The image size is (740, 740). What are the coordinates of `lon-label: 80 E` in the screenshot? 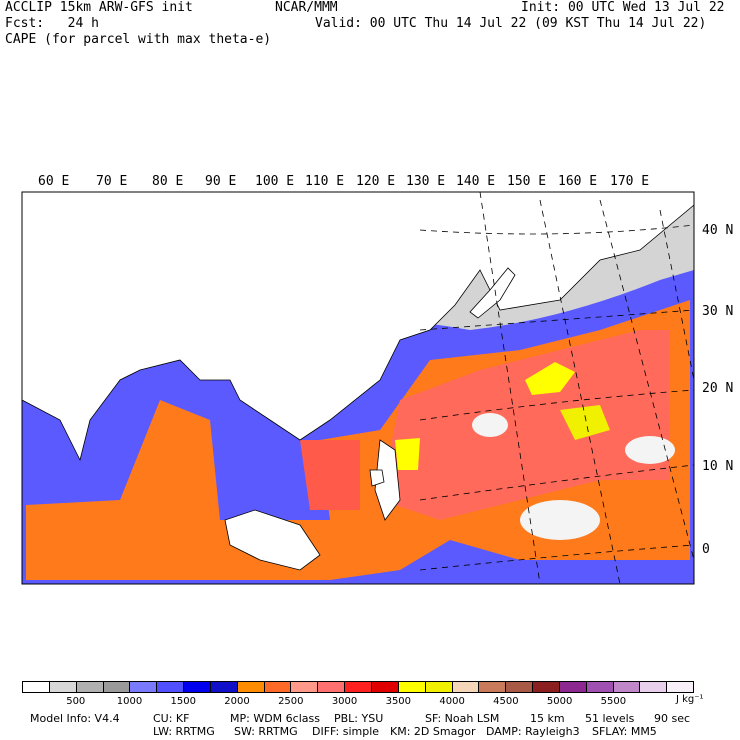 It's located at (167, 181).